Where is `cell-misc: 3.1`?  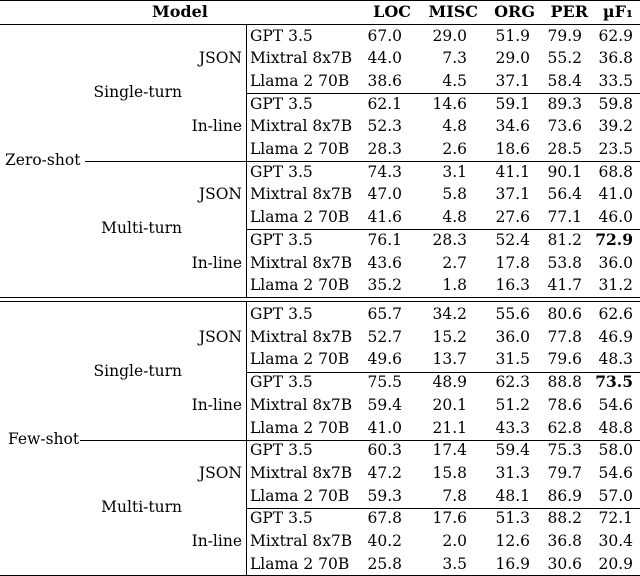
cell-misc: 3.1 is located at coordinates (454, 171).